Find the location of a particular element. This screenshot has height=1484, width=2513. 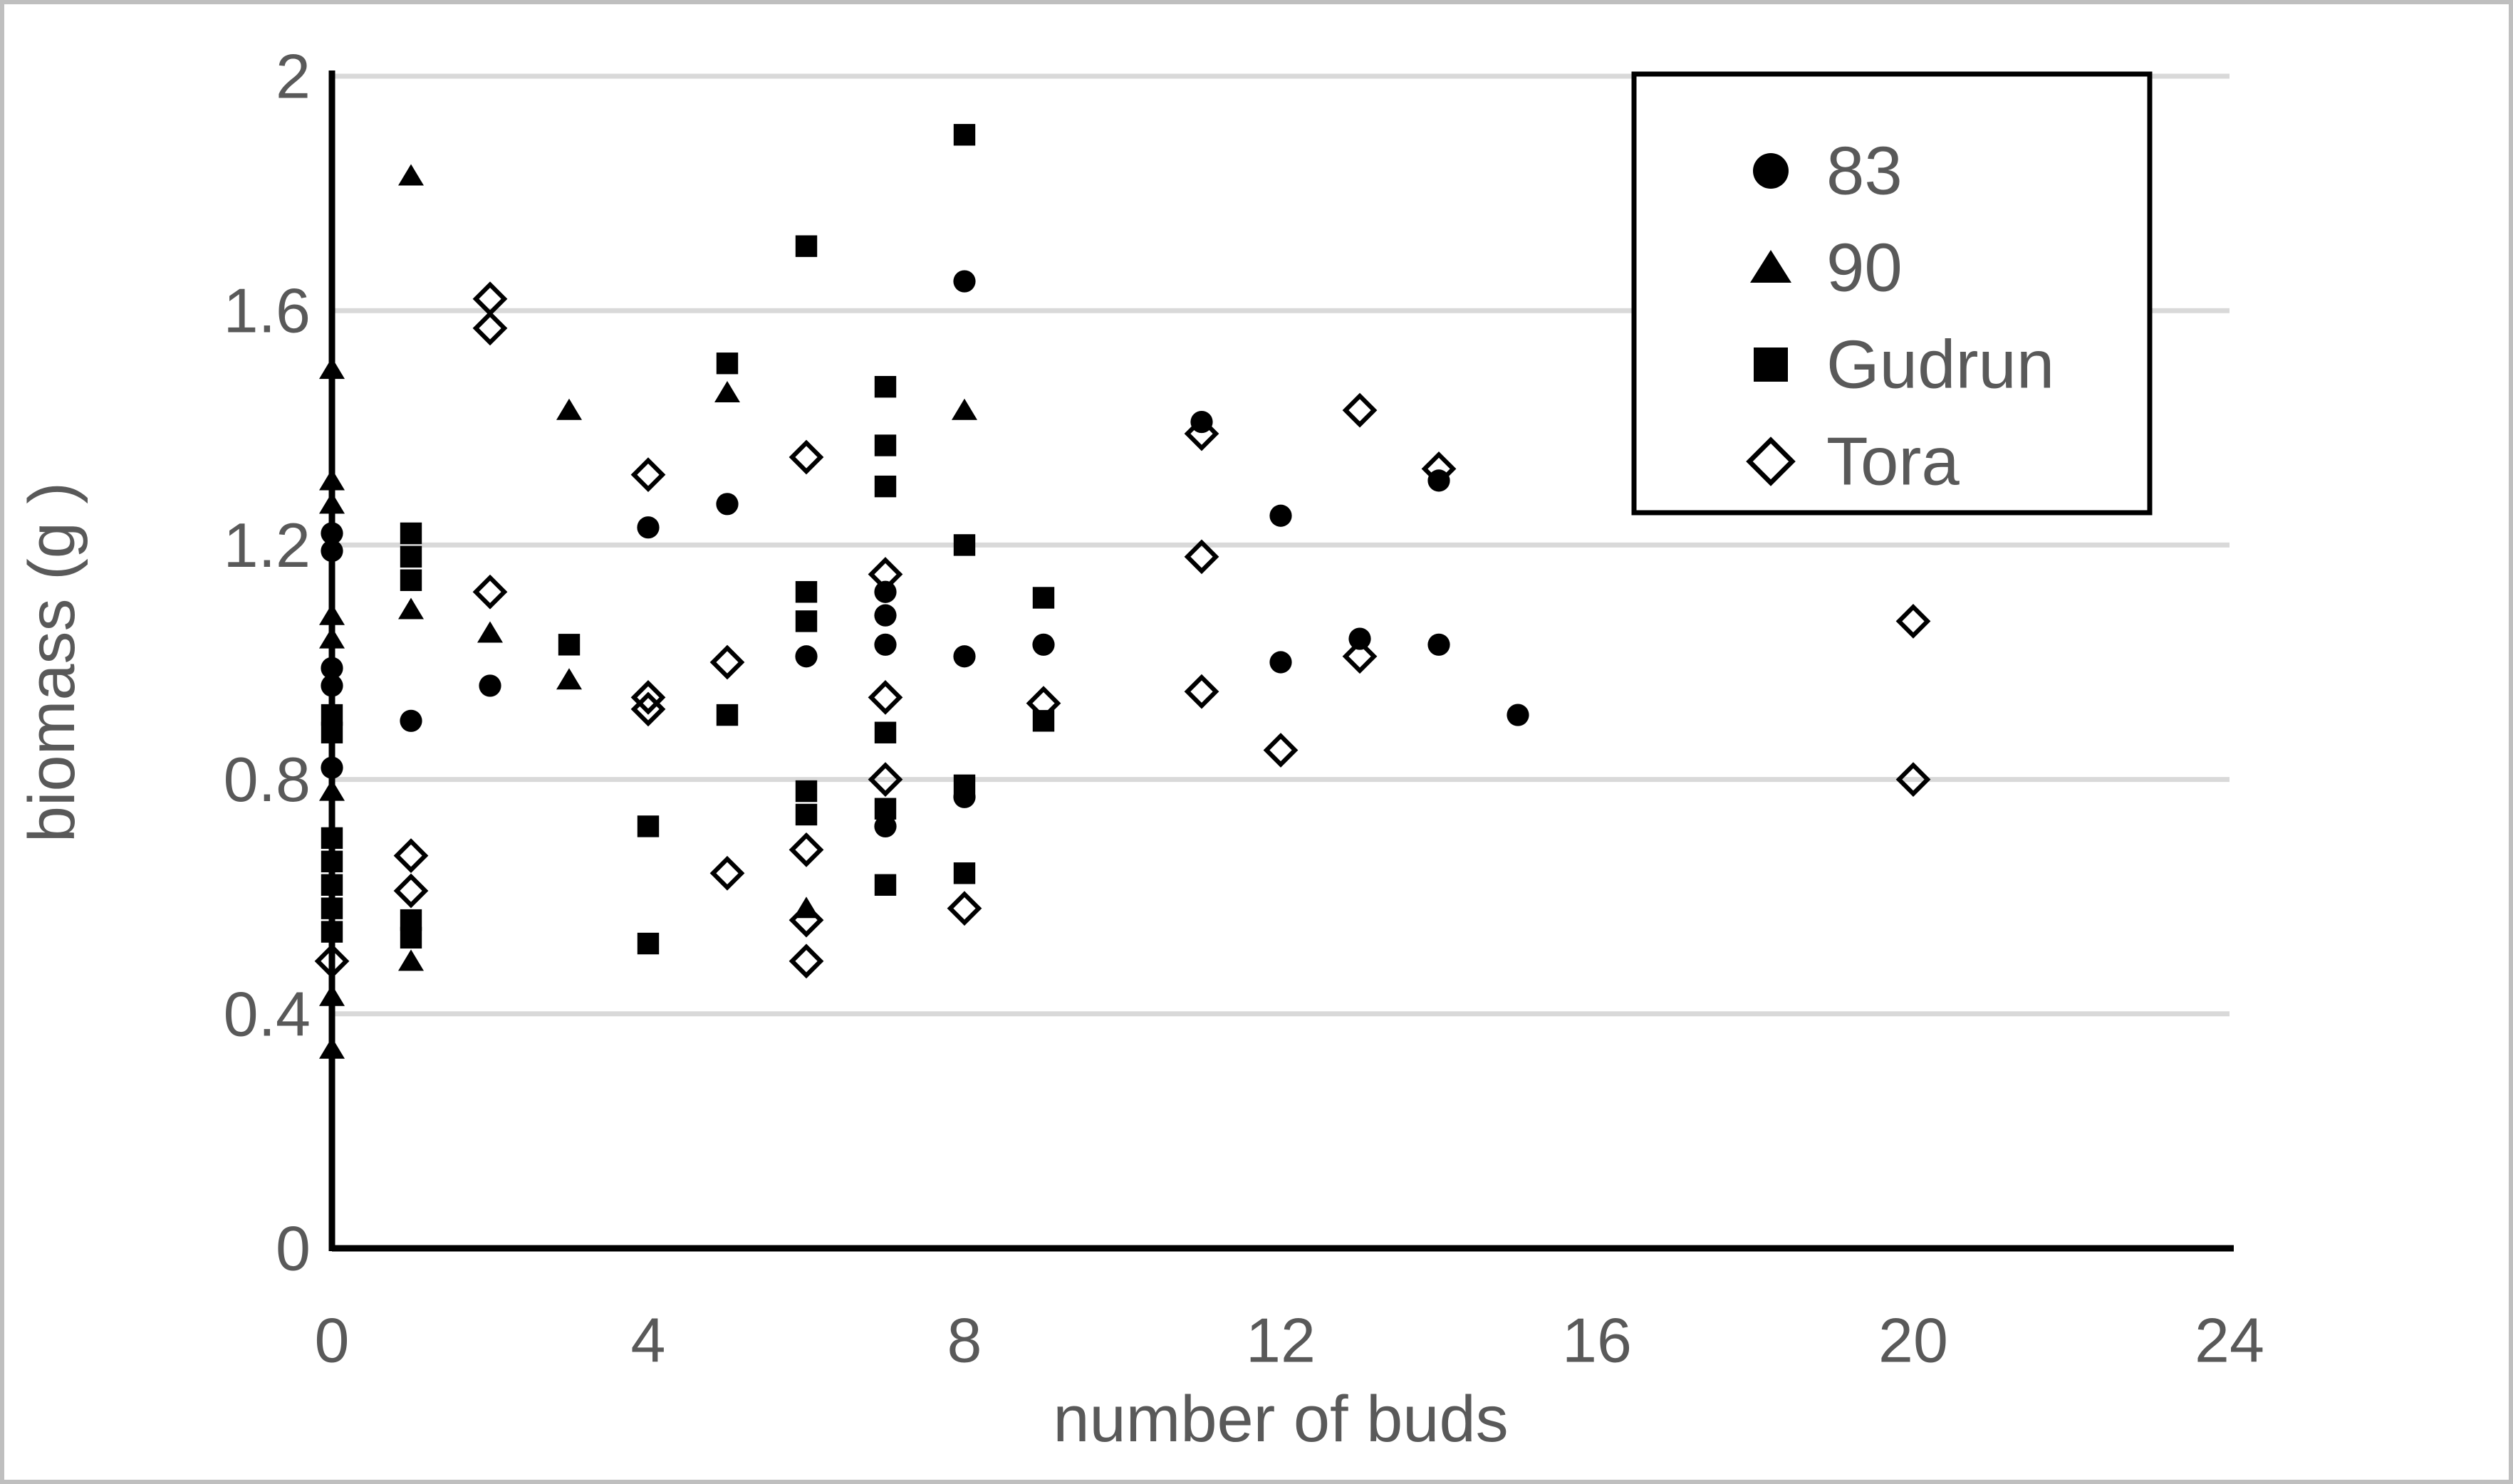

x-tick-label: 8 is located at coordinates (964, 1340).